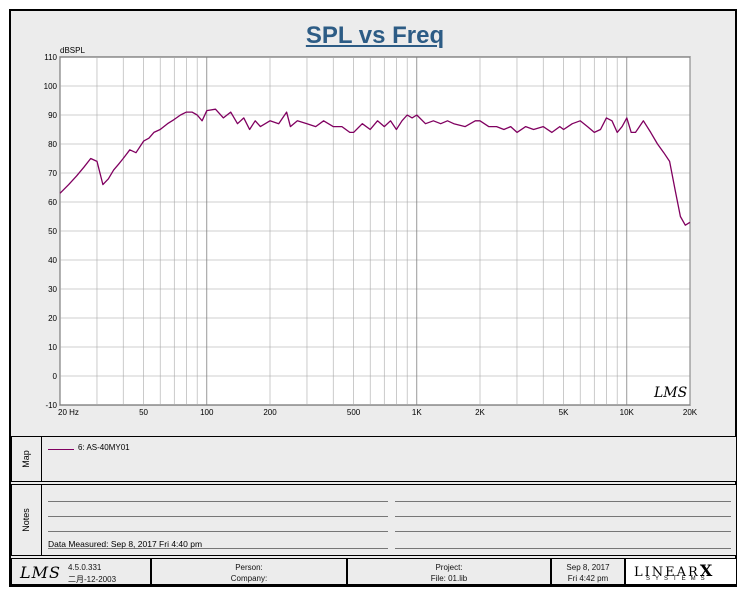 The width and height of the screenshot is (750, 600). Describe the element at coordinates (627, 412) in the screenshot. I see `x-tick-label: 10K` at that location.